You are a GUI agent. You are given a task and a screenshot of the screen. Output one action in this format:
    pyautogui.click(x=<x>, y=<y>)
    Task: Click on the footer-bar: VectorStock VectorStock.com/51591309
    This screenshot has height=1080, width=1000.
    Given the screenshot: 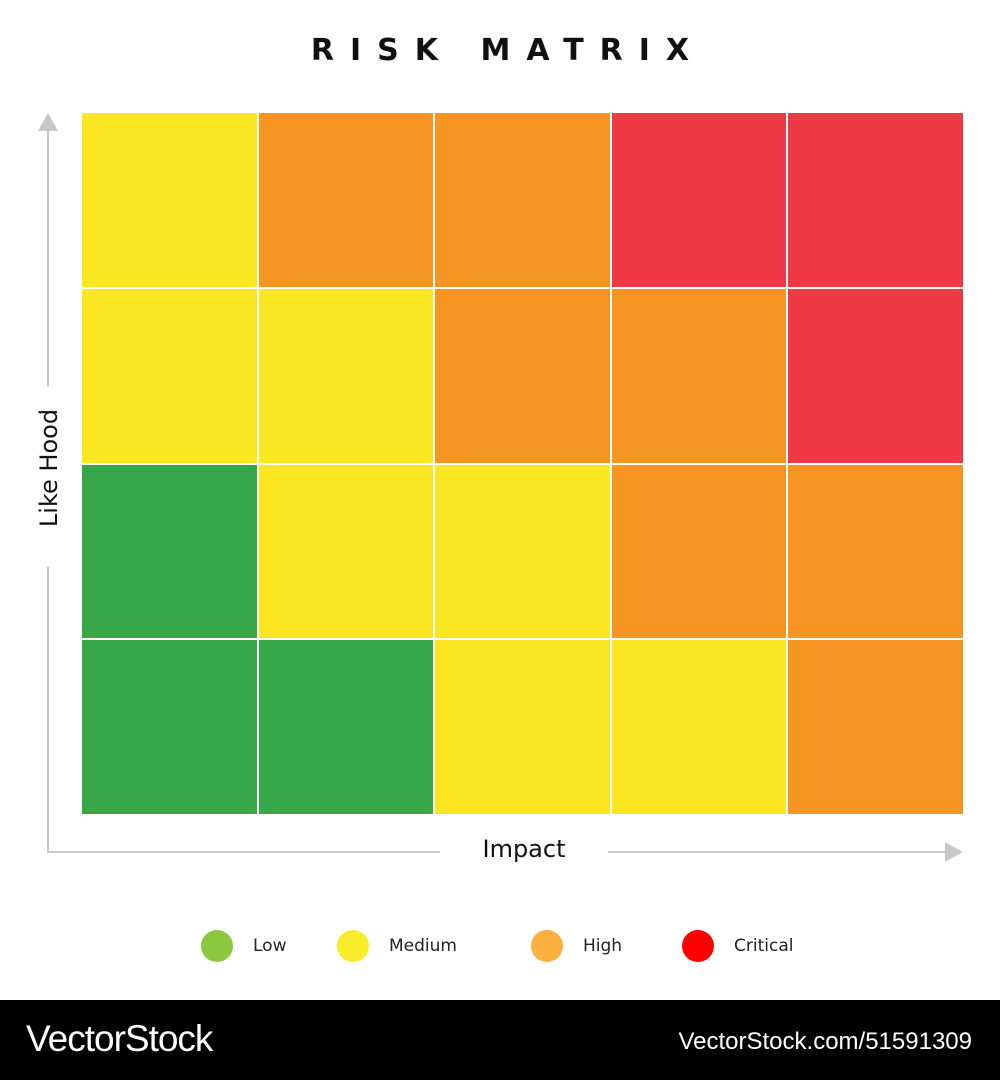 What is the action you would take?
    pyautogui.click(x=500, y=1040)
    